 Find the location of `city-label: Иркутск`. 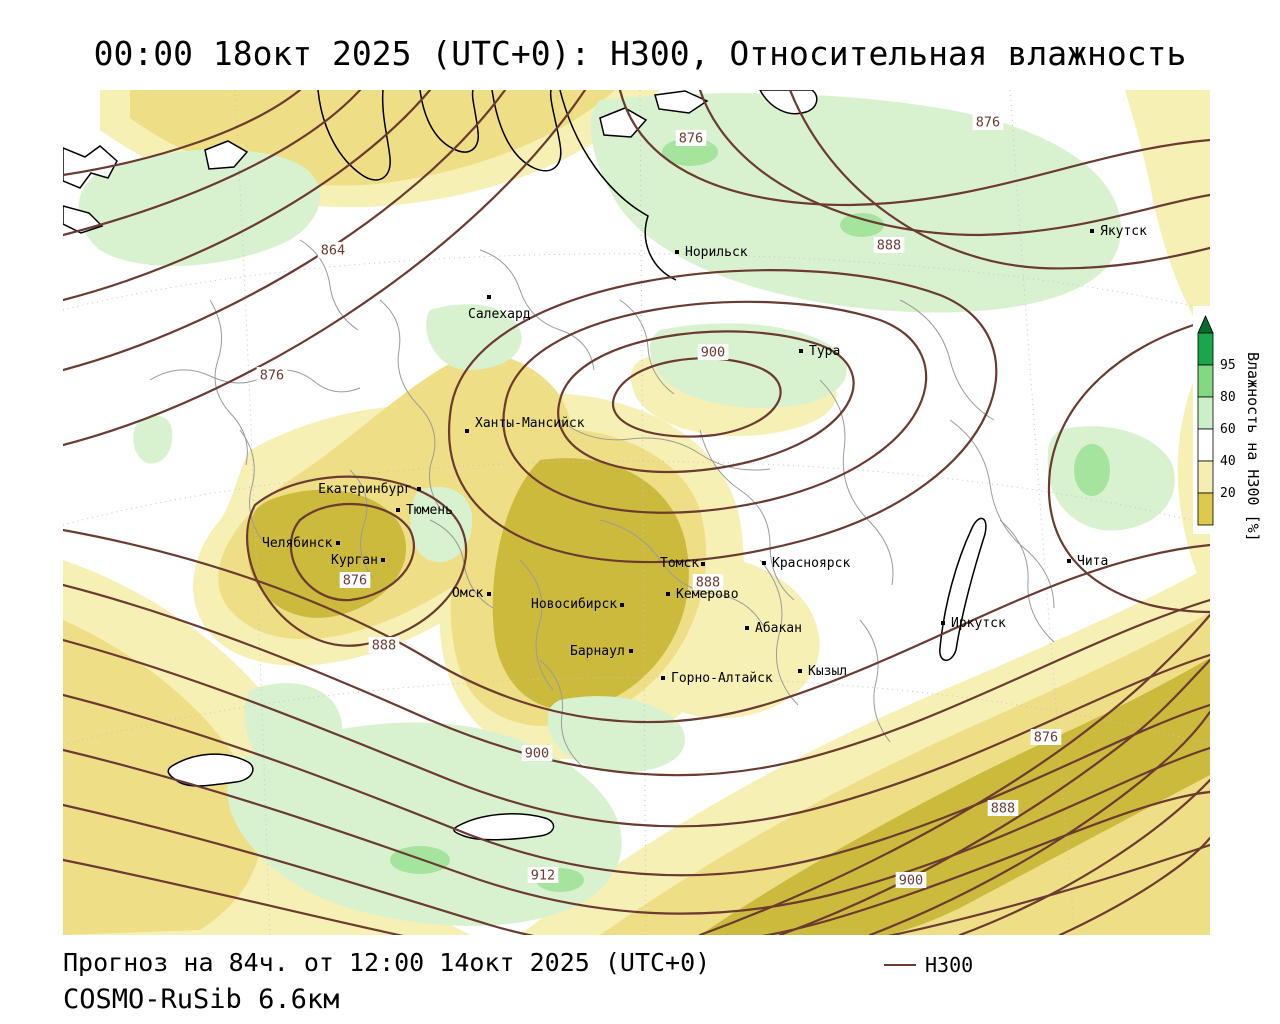

city-label: Иркутск is located at coordinates (978, 623).